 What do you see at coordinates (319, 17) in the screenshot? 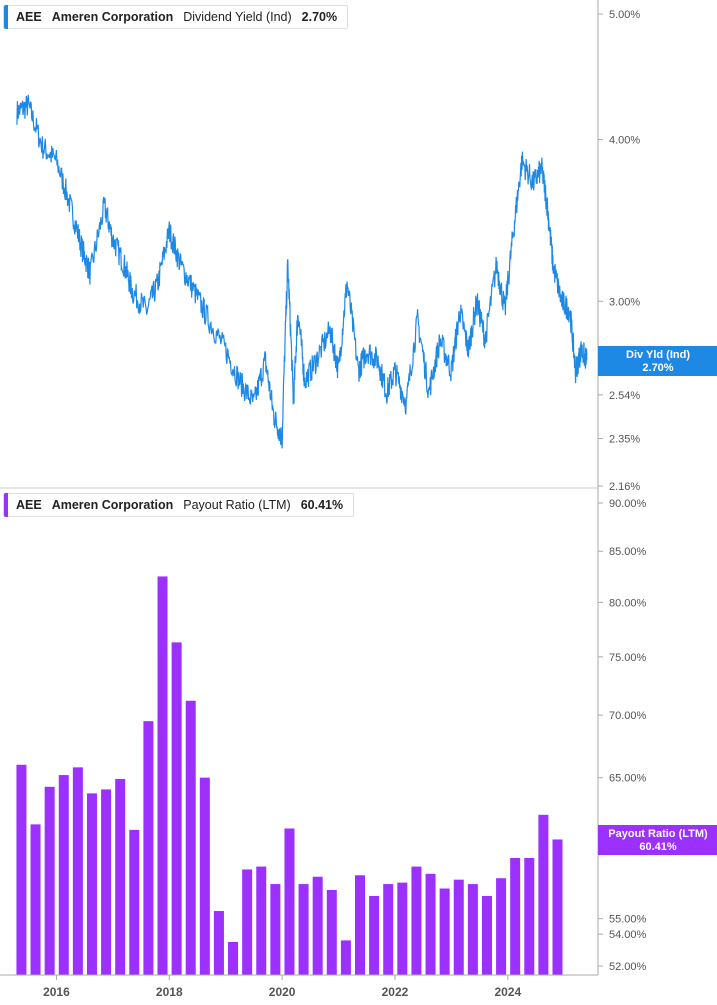
I see `top-legend-value: 2.70%` at bounding box center [319, 17].